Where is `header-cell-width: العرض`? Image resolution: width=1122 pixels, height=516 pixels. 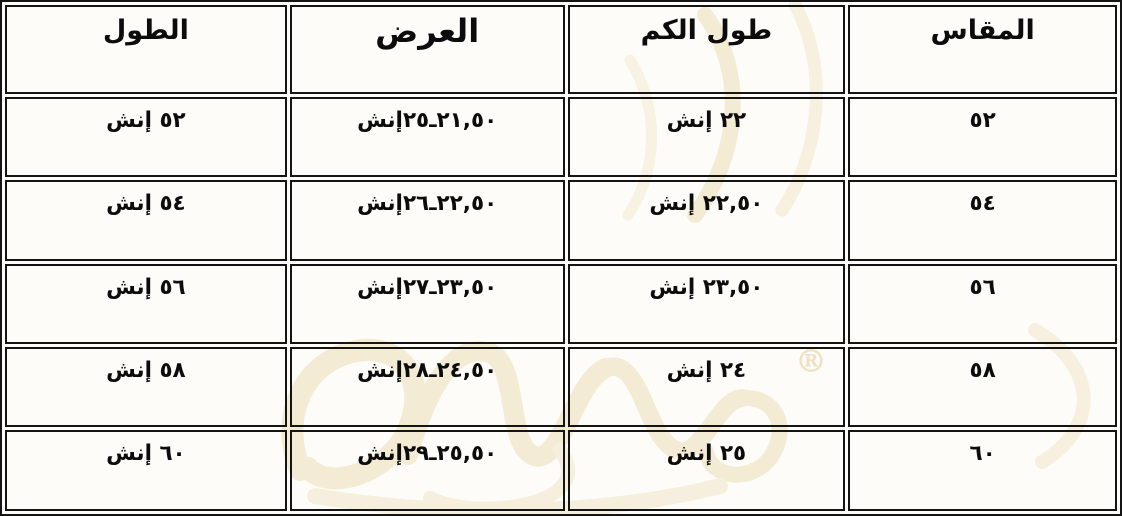
header-cell-width: العرض is located at coordinates (427, 49).